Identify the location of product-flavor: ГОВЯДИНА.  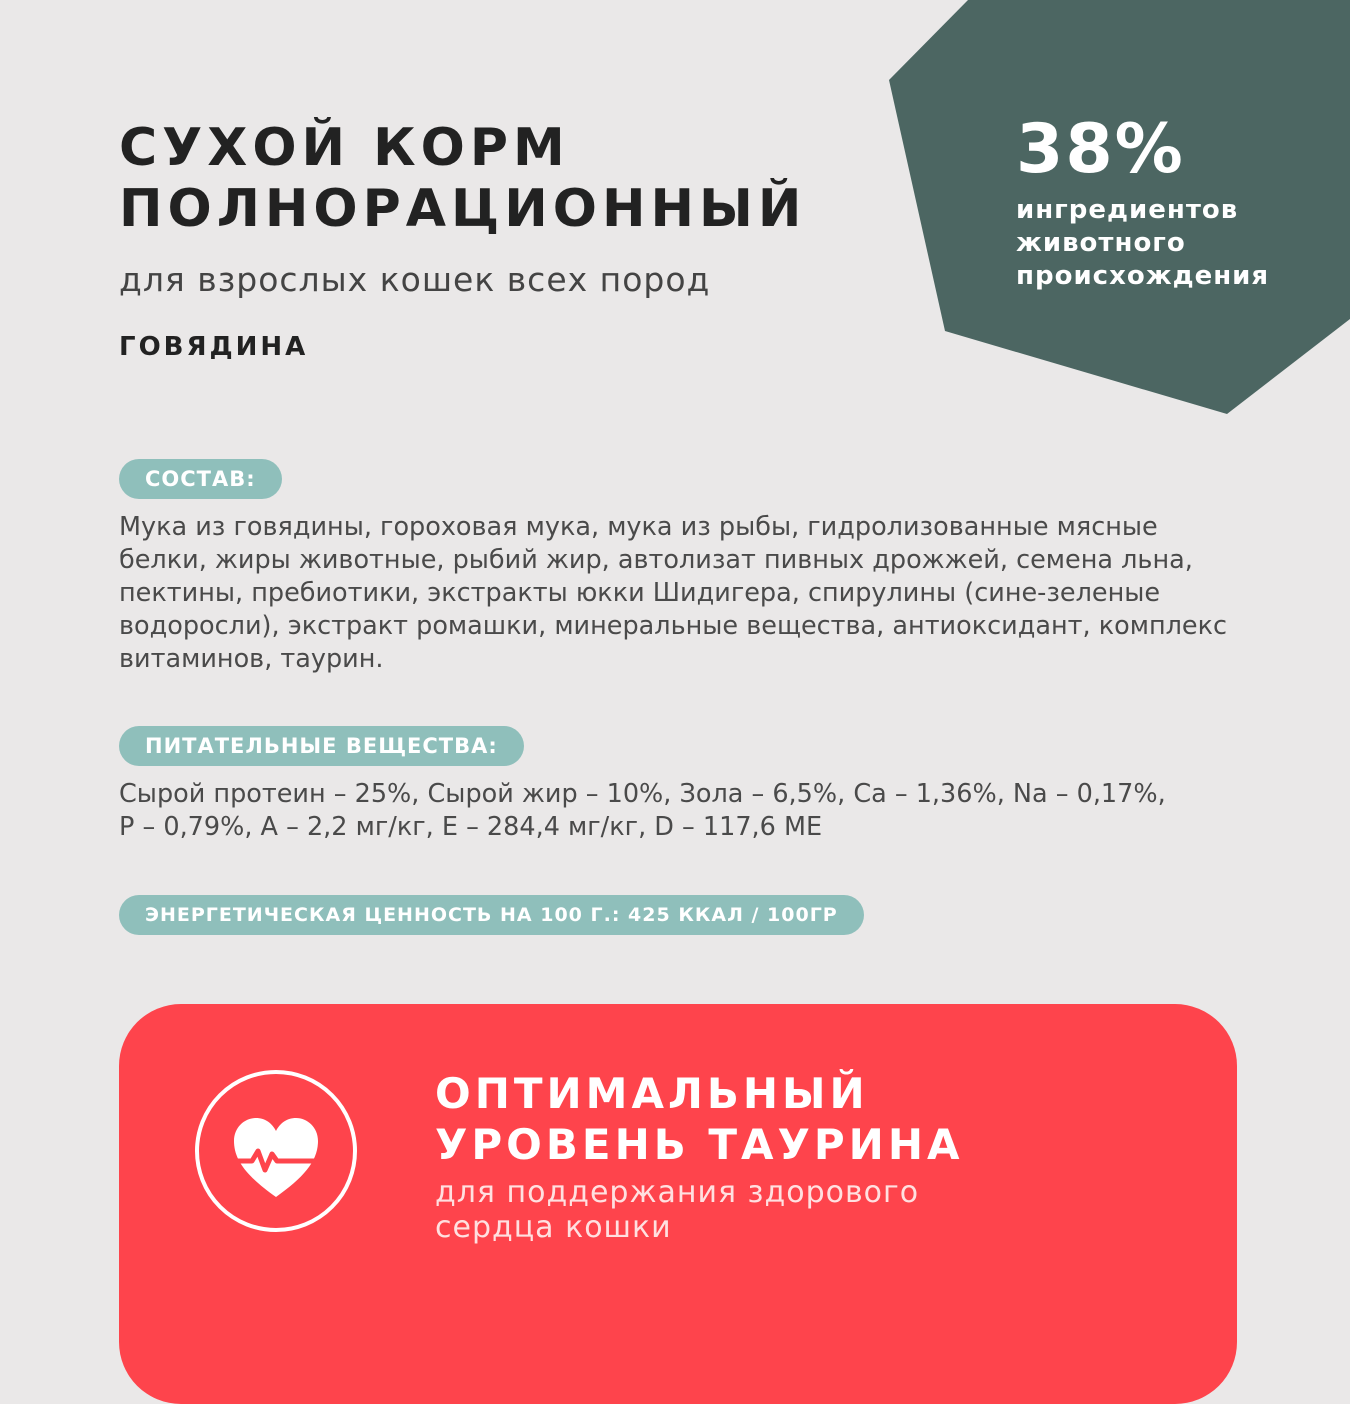
(214, 347).